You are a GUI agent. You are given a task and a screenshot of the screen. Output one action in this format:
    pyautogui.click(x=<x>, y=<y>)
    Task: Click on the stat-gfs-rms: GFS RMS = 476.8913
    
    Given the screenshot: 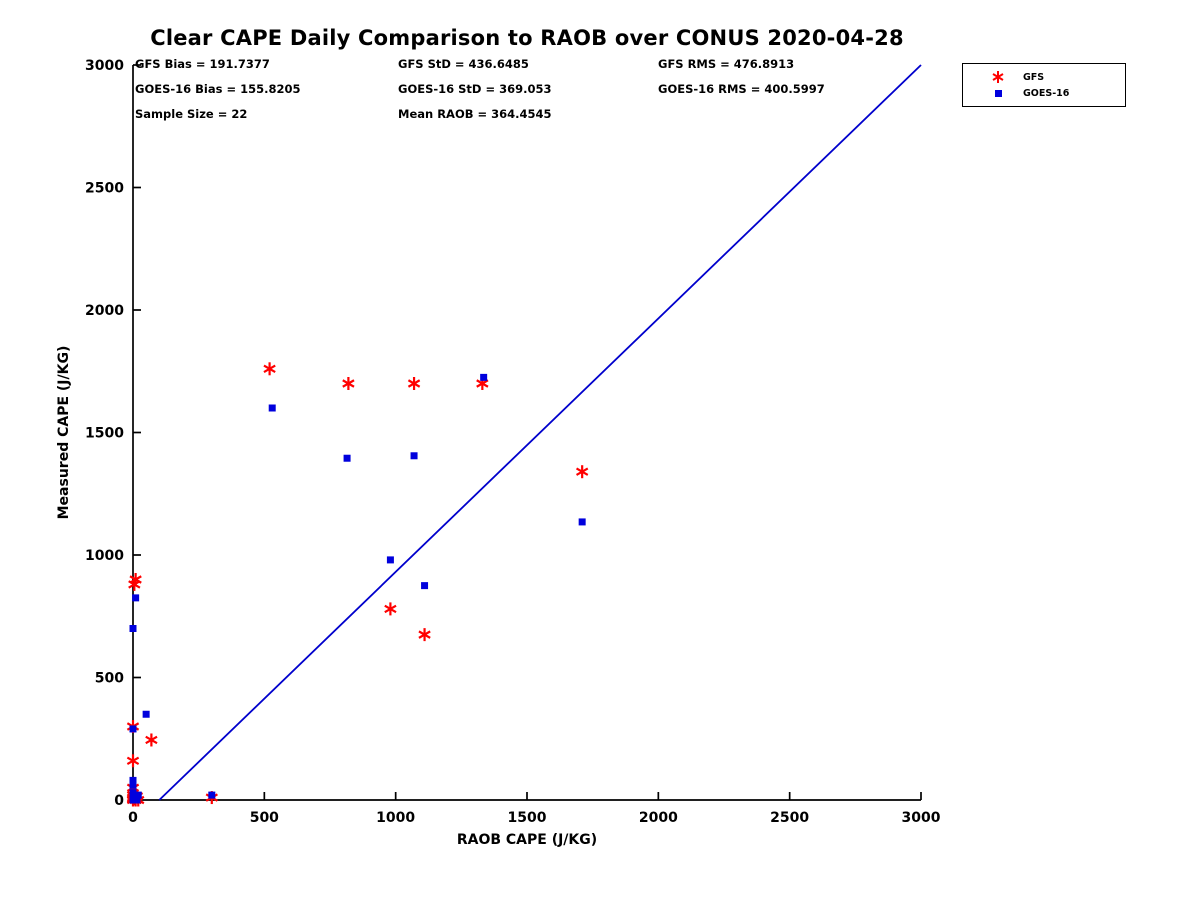 What is the action you would take?
    pyautogui.click(x=726, y=64)
    